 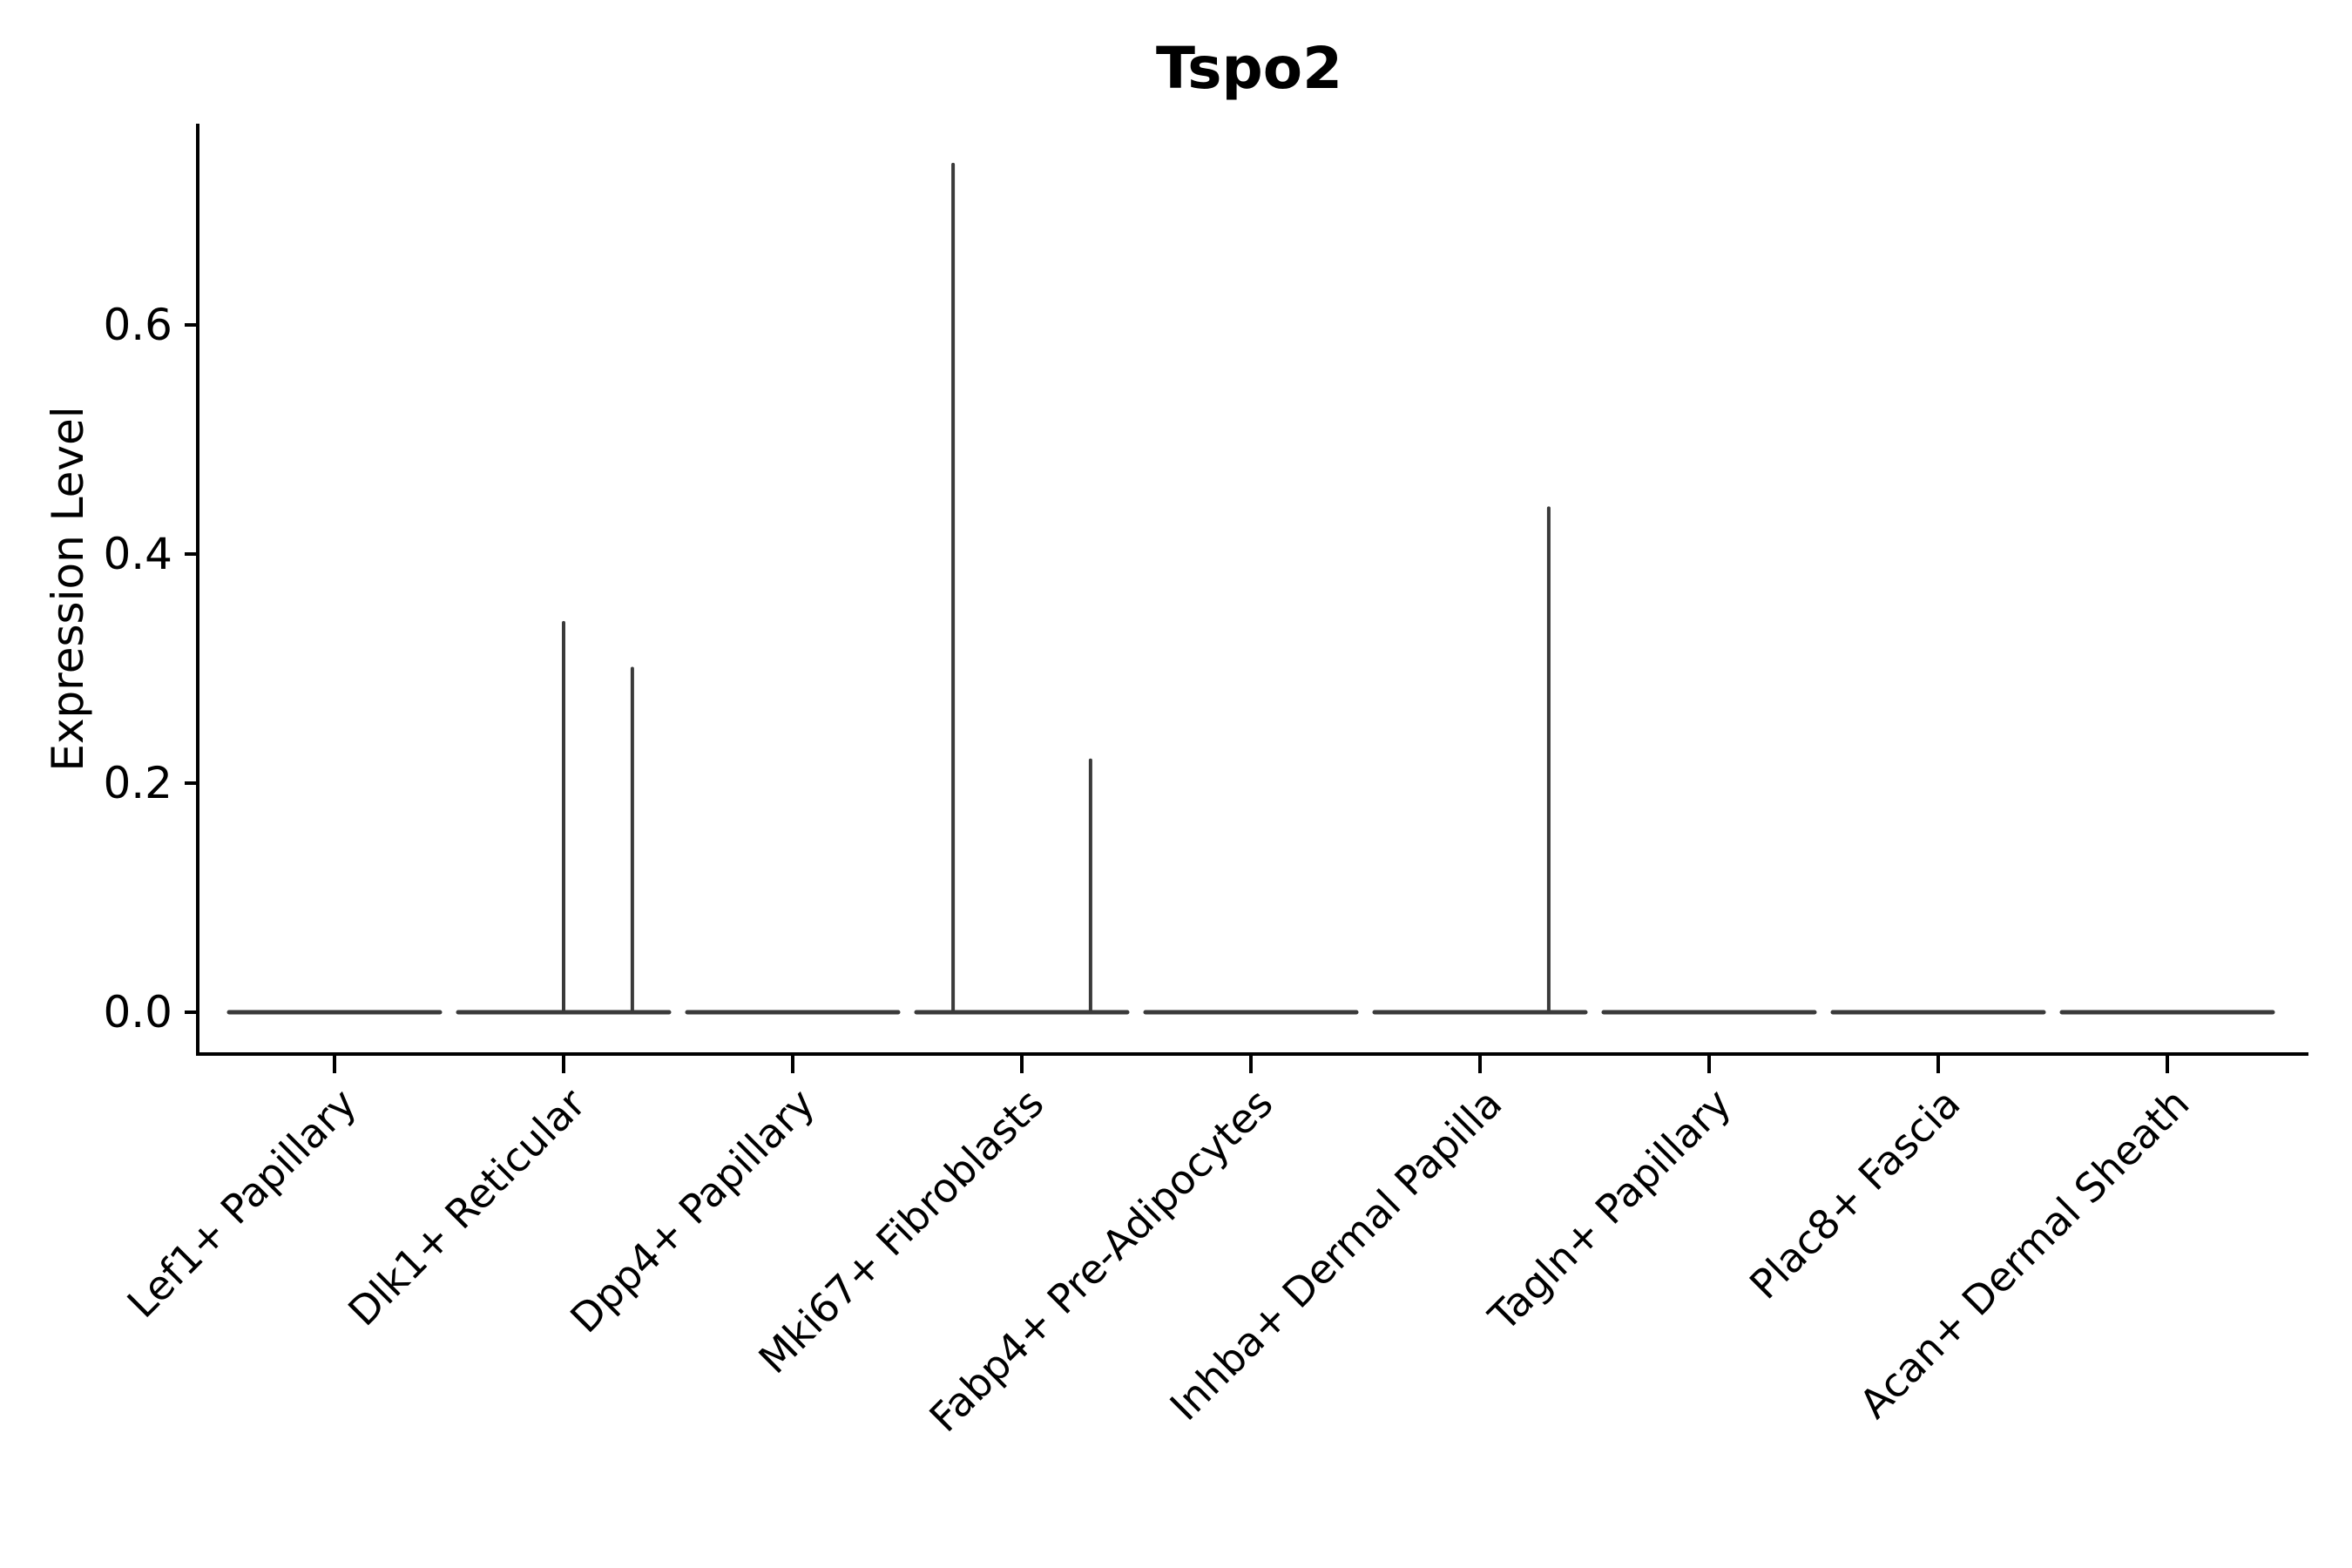 What do you see at coordinates (466, 1207) in the screenshot?
I see `x-tick-label: Dlk1+ Reticular` at bounding box center [466, 1207].